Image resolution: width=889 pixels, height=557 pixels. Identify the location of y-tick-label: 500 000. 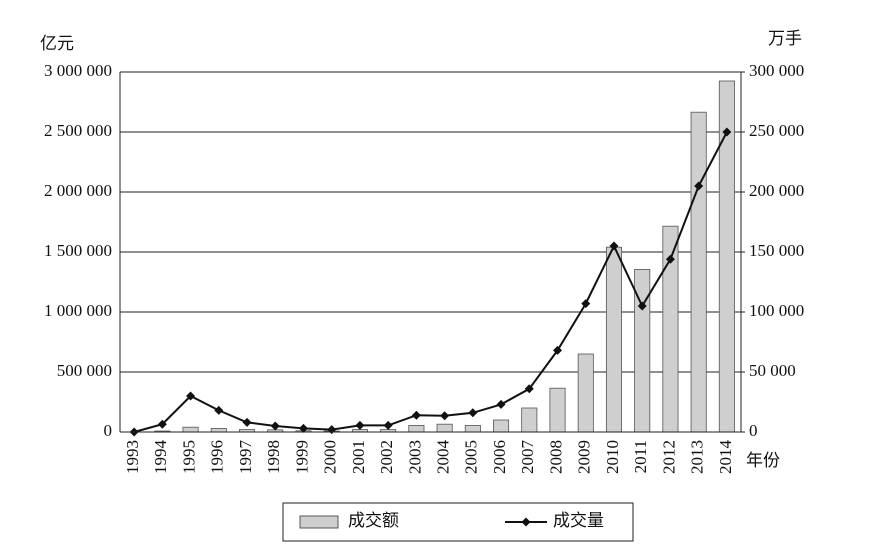
(84, 370).